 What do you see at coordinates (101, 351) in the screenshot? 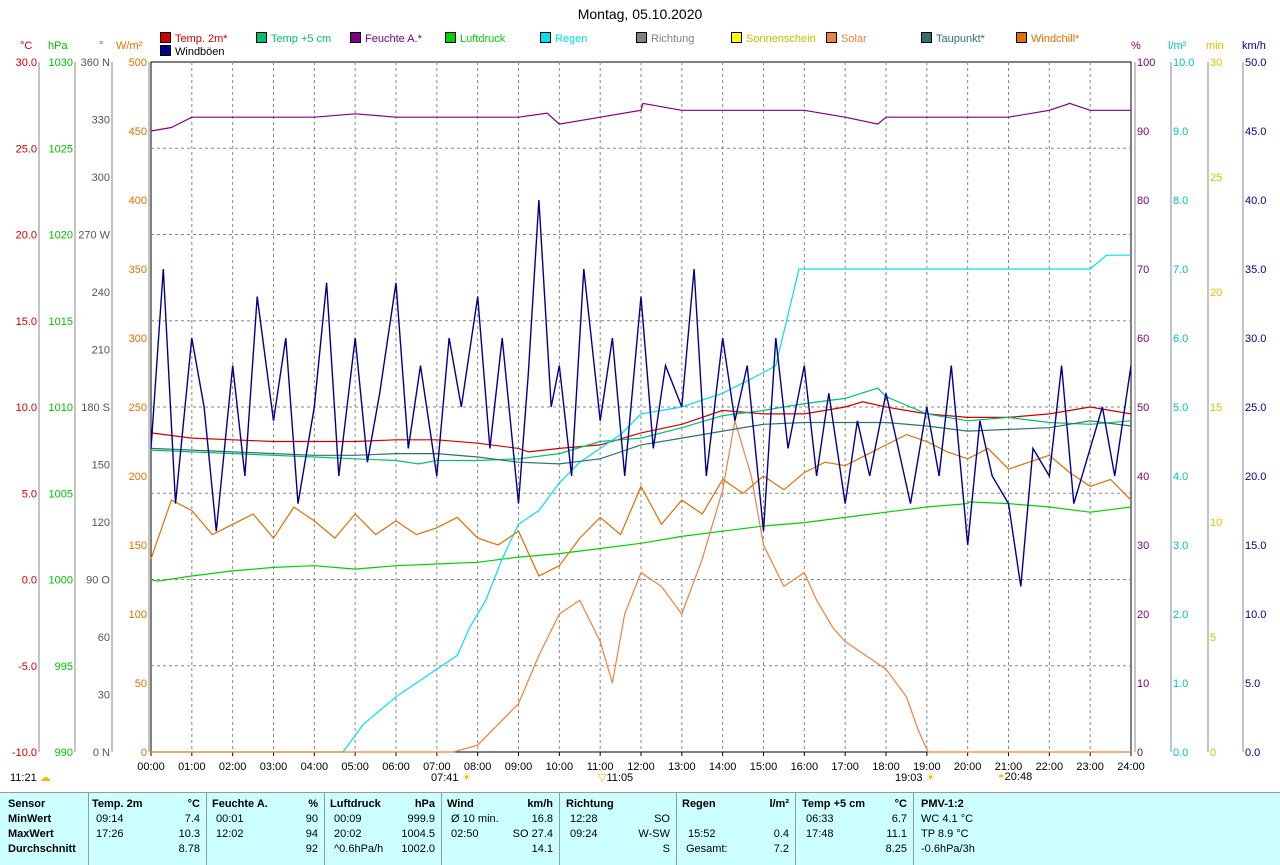
I see `axis-left-tick: 210` at bounding box center [101, 351].